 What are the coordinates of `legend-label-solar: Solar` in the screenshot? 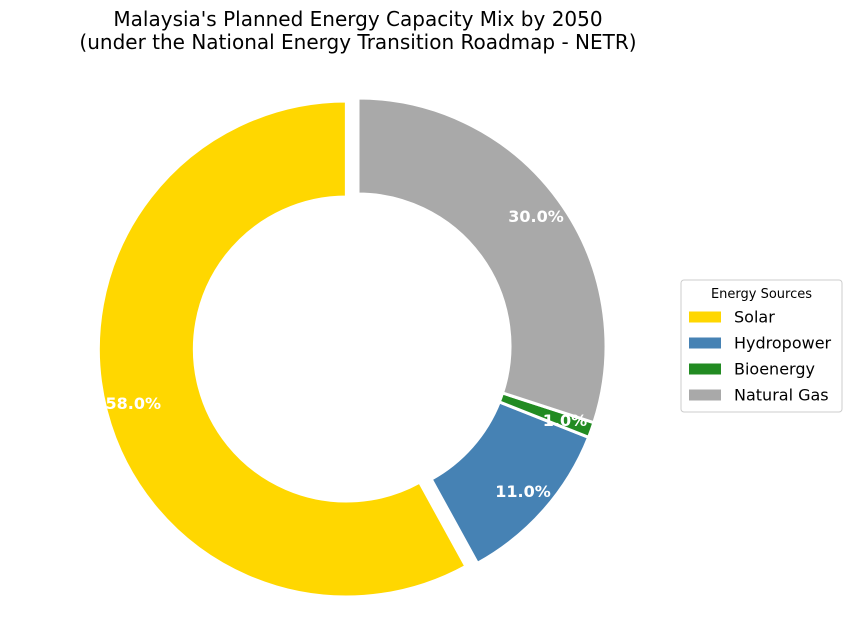 It's located at (754, 317).